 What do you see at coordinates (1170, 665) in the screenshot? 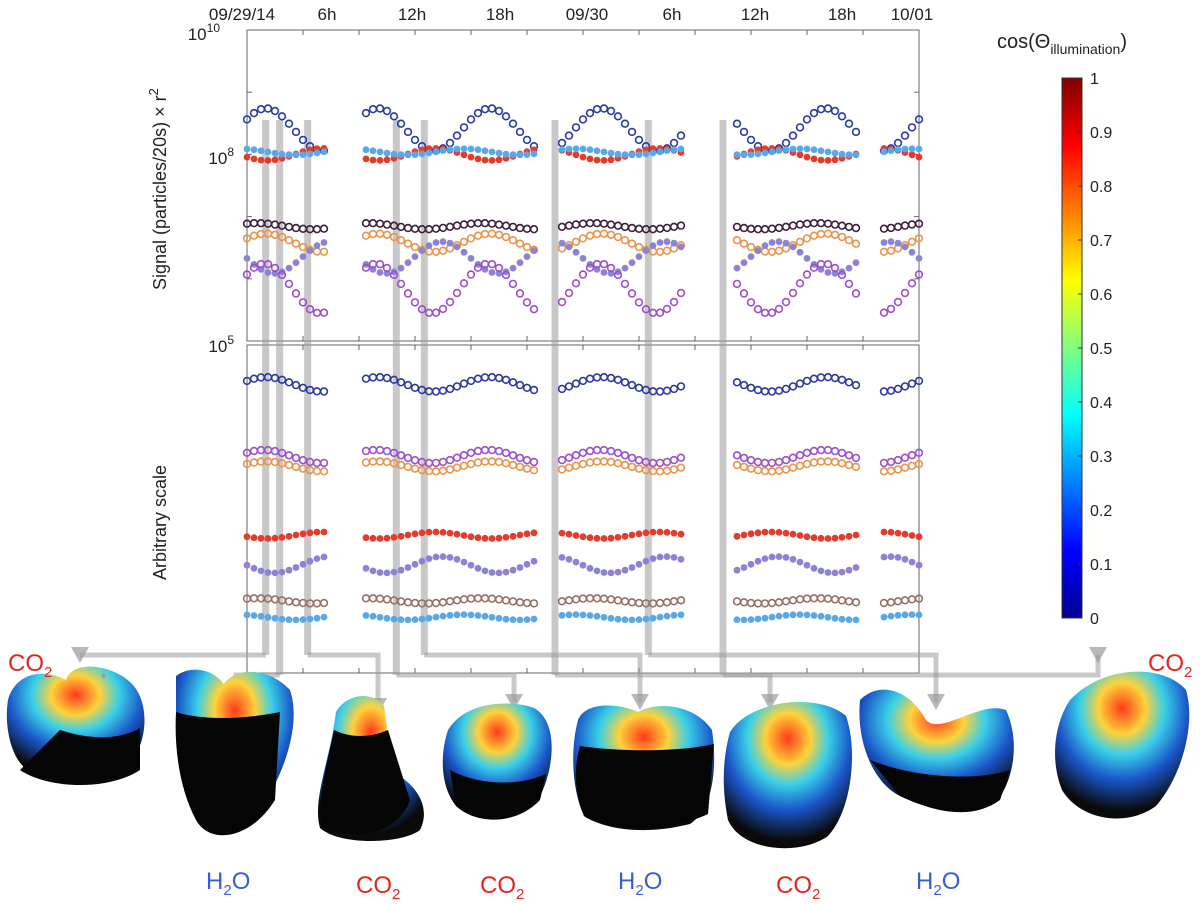
I see `nucleus-label-co2: CO2` at bounding box center [1170, 665].